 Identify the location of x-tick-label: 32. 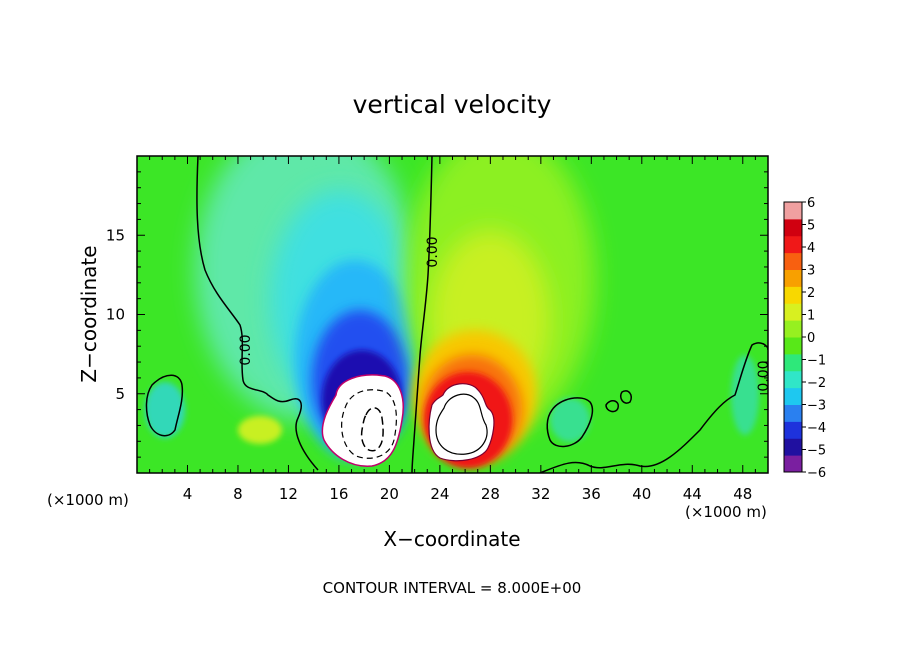
(540, 494).